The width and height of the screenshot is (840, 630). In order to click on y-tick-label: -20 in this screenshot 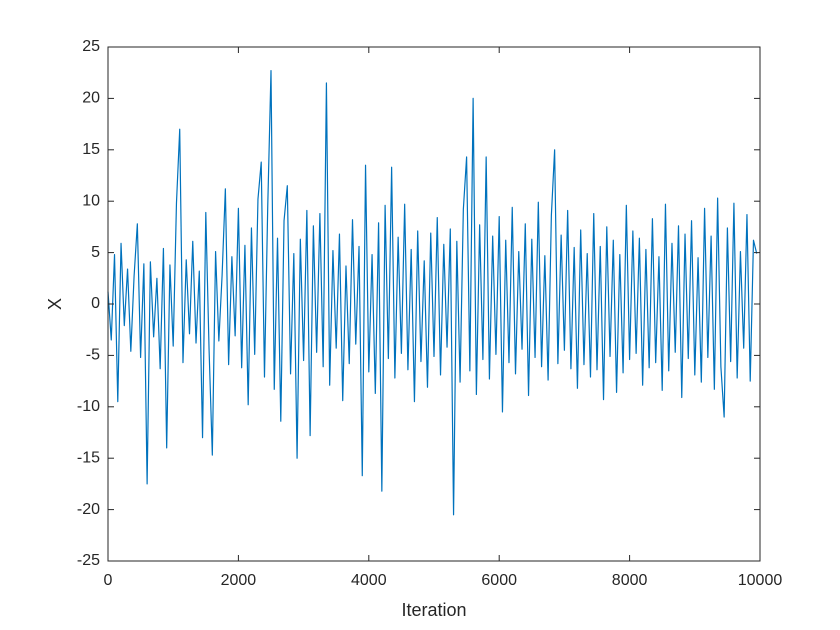, I will do `click(88, 509)`.